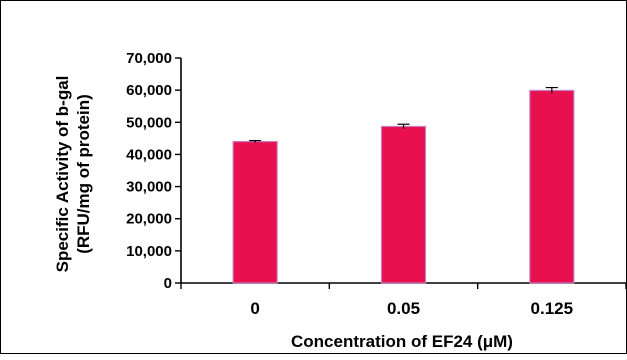 The width and height of the screenshot is (627, 360). I want to click on y-tick-label: 50,000, so click(149, 122).